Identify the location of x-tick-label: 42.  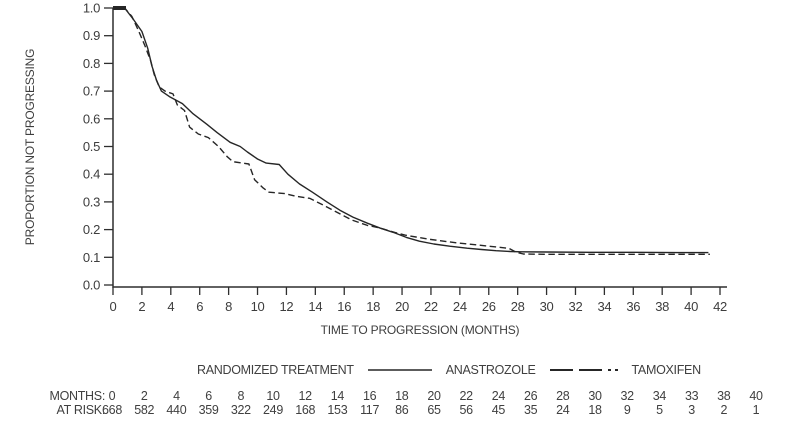
(720, 306).